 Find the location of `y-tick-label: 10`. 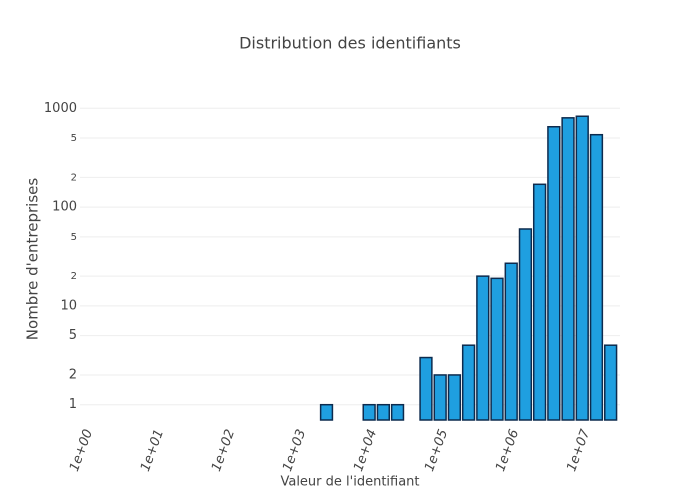

y-tick-label: 10 is located at coordinates (68, 305).